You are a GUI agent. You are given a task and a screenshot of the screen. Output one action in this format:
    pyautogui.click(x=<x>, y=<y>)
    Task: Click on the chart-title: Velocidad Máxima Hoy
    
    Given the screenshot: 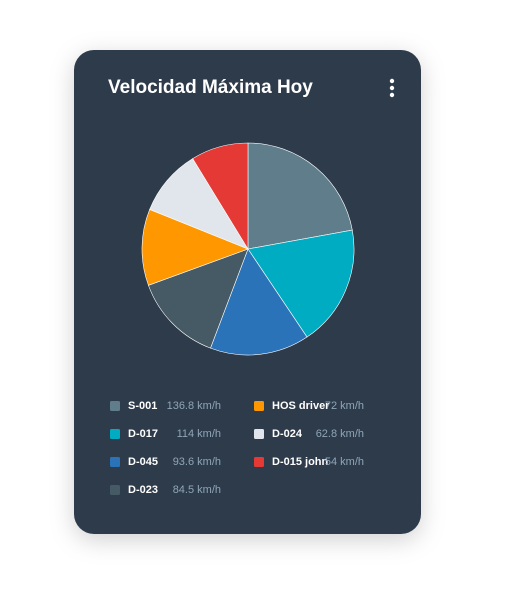 What is the action you would take?
    pyautogui.click(x=210, y=87)
    